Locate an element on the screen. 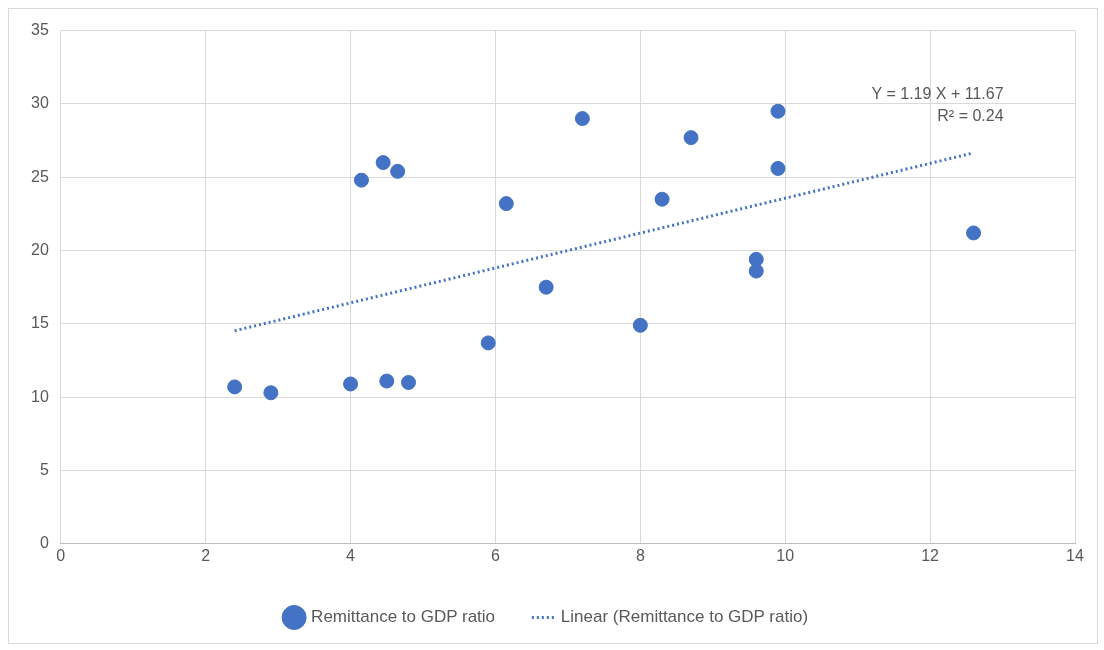 The height and width of the screenshot is (650, 1104). legend-label: Linear (Remittance to GDP ratio) is located at coordinates (684, 617).